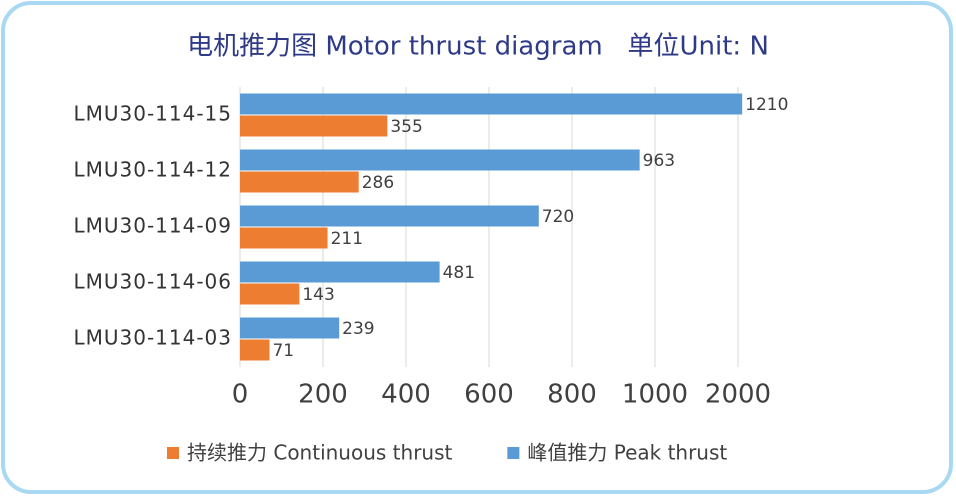  Describe the element at coordinates (655, 395) in the screenshot. I see `x-tick-label: 1000` at that location.